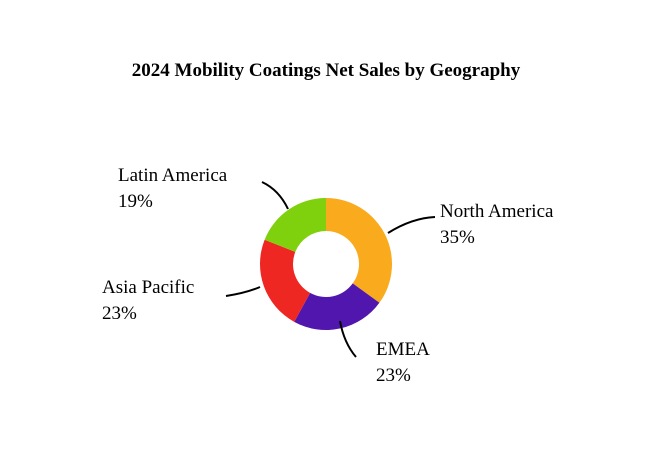 This screenshot has width=652, height=474. Describe the element at coordinates (497, 211) in the screenshot. I see `slice-label: North America` at that location.